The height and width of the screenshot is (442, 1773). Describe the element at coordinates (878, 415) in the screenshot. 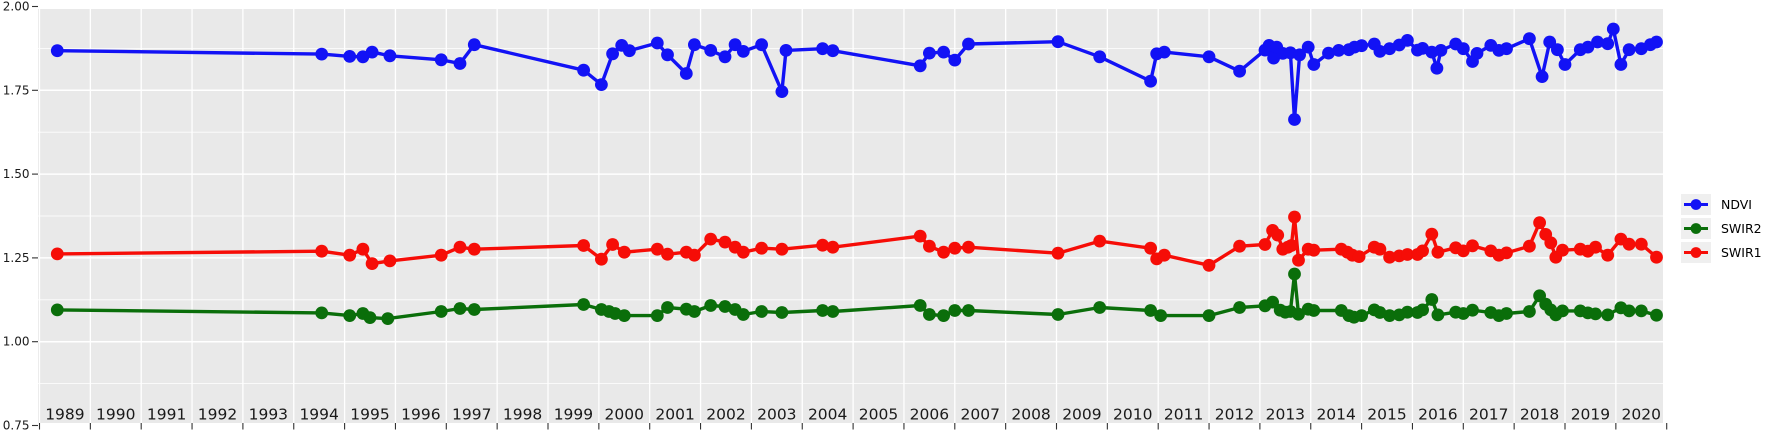

I see `x-tick-label: 2005` at that location.